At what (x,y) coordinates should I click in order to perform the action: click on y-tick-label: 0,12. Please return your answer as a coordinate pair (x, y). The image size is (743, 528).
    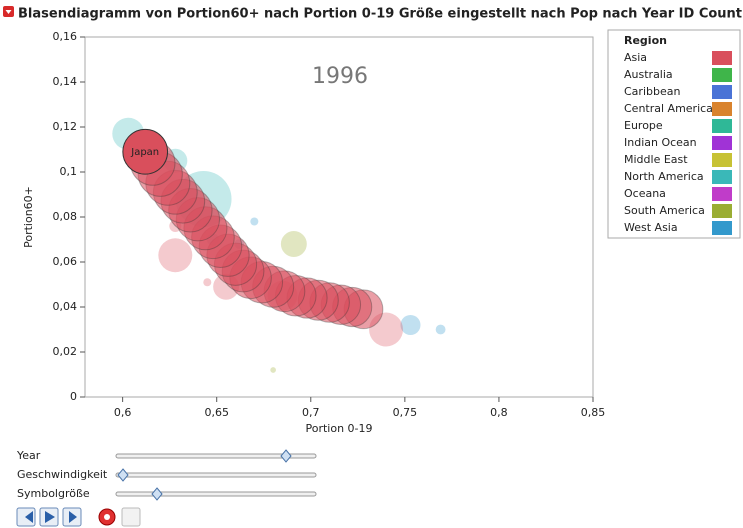
    Looking at the image, I should click on (65, 126).